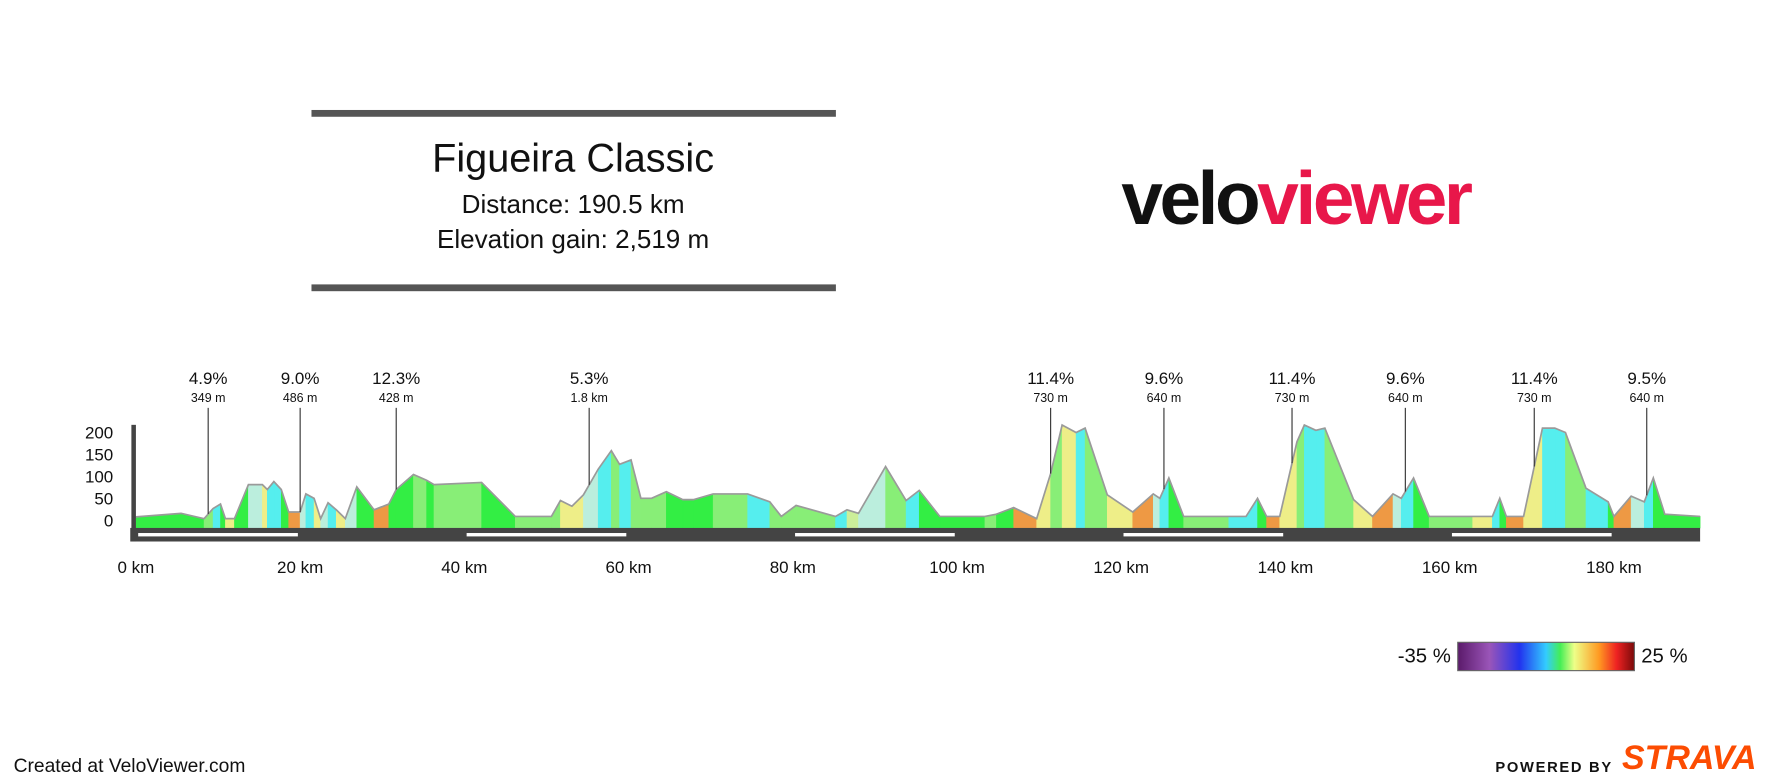 This screenshot has width=1776, height=784. Describe the element at coordinates (573, 239) in the screenshot. I see `elevation-gain: Elevation gain: 2,519 m` at that location.